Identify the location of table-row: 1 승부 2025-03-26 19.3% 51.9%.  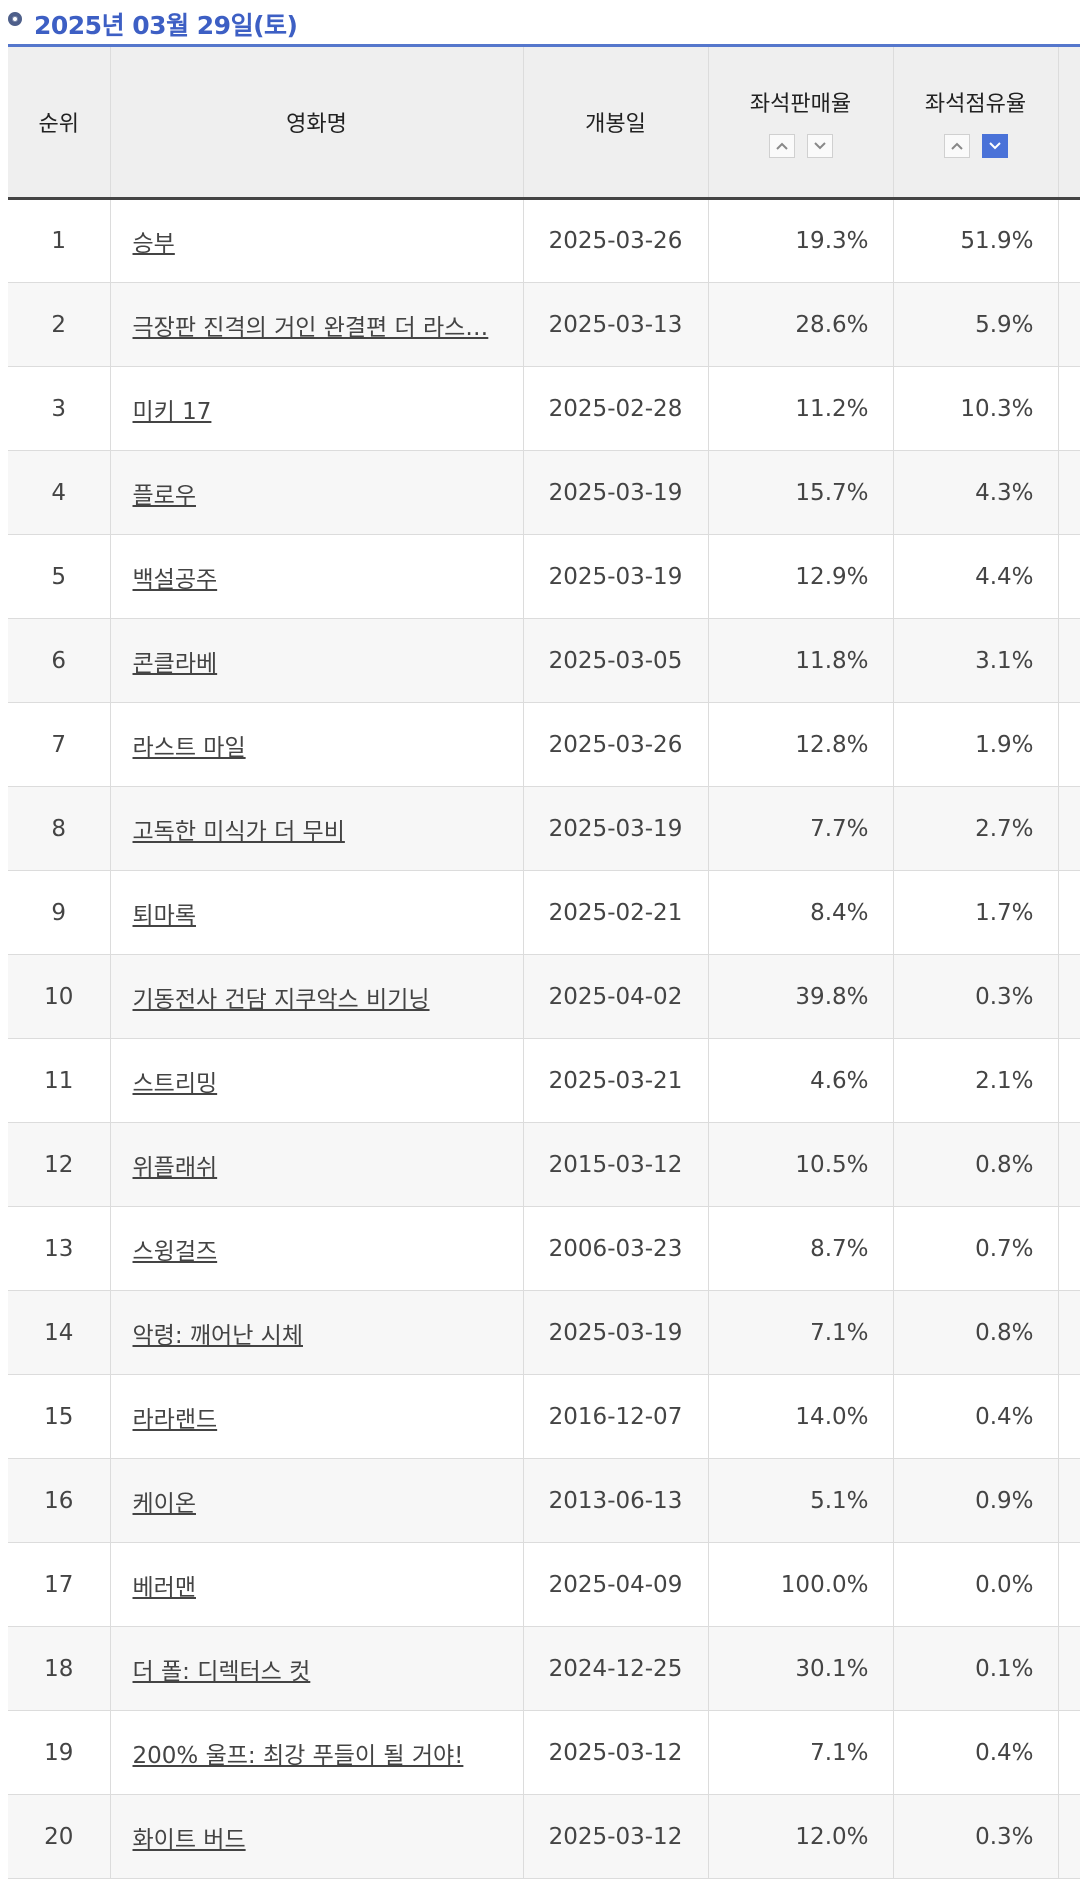
(544, 240).